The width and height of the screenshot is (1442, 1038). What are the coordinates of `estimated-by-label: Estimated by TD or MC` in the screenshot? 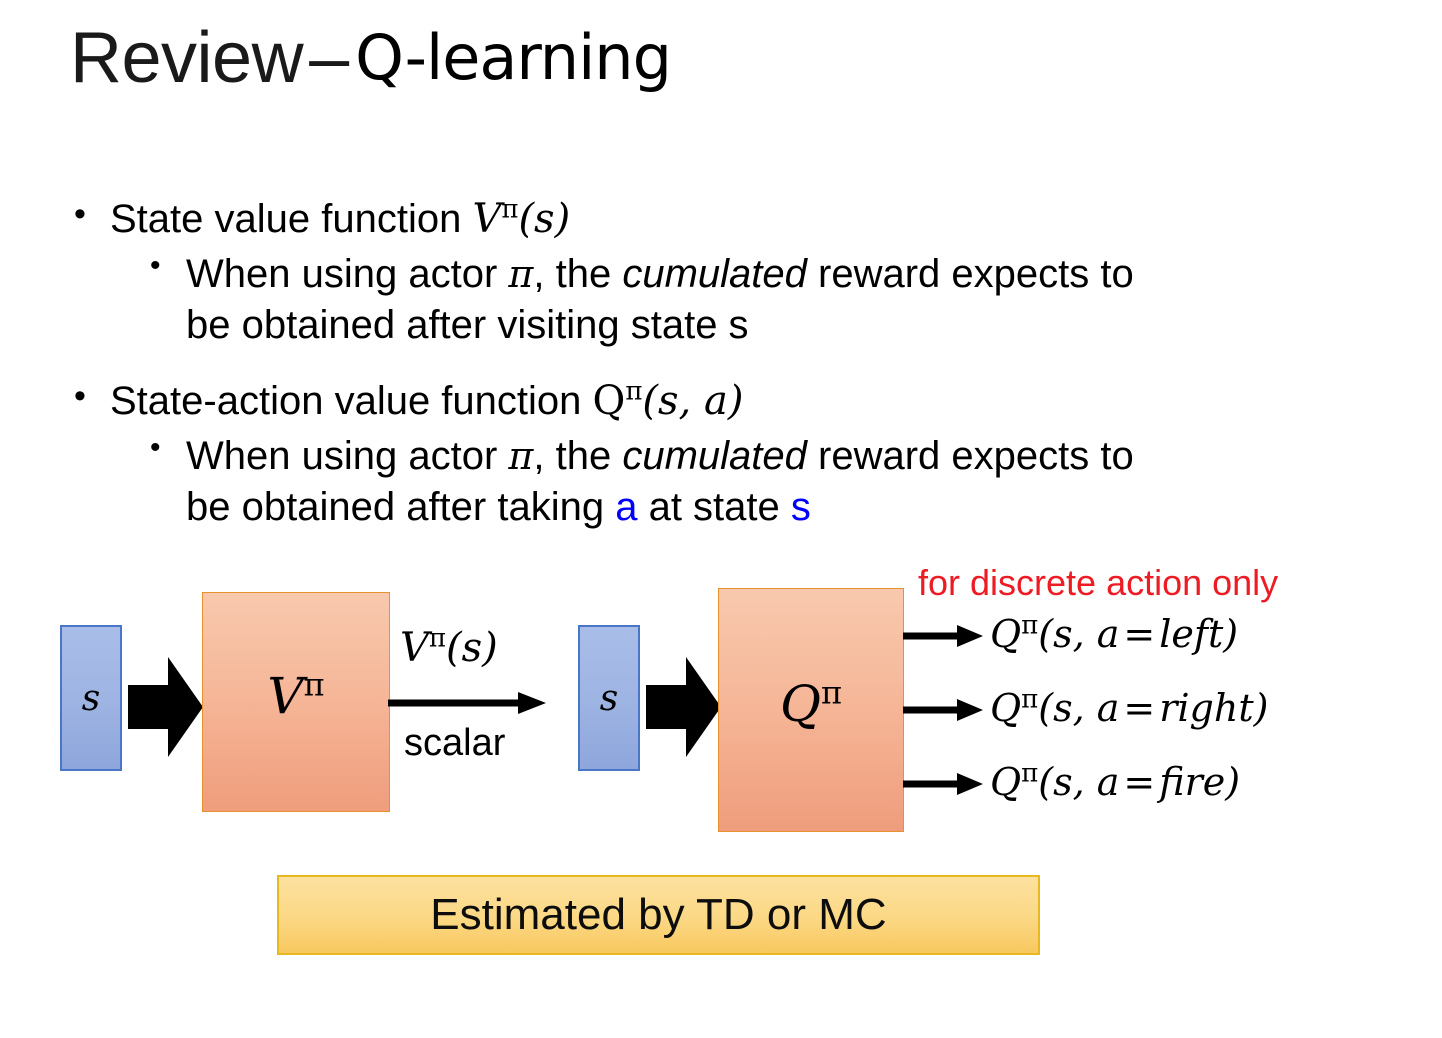 It's located at (658, 914).